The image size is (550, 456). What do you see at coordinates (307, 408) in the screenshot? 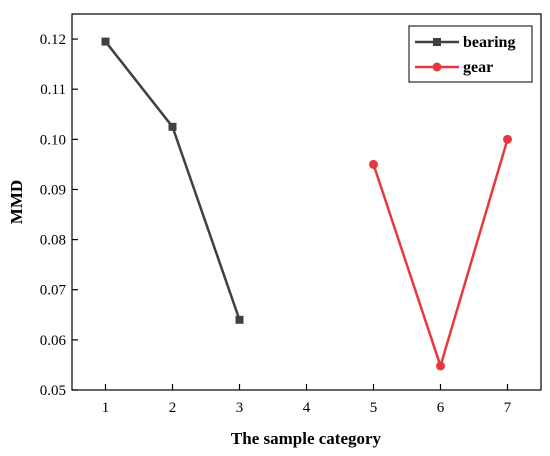
I see `x-tick-label: 4` at bounding box center [307, 408].